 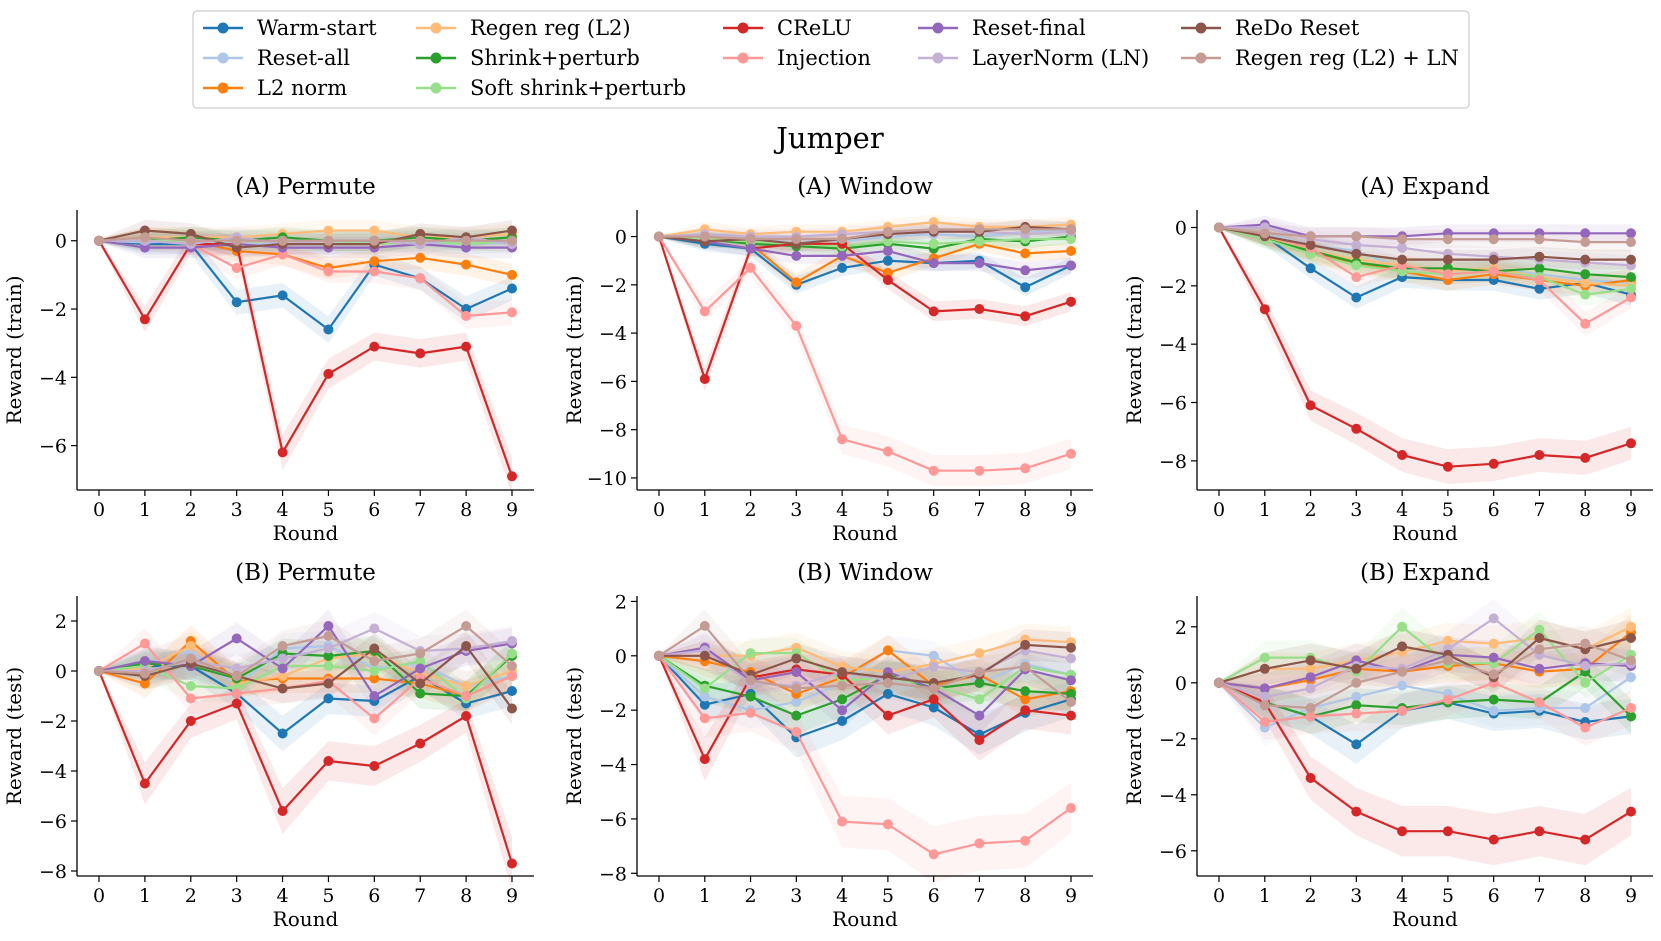 I want to click on legend-label: Soft shrink+perturb, so click(x=578, y=88).